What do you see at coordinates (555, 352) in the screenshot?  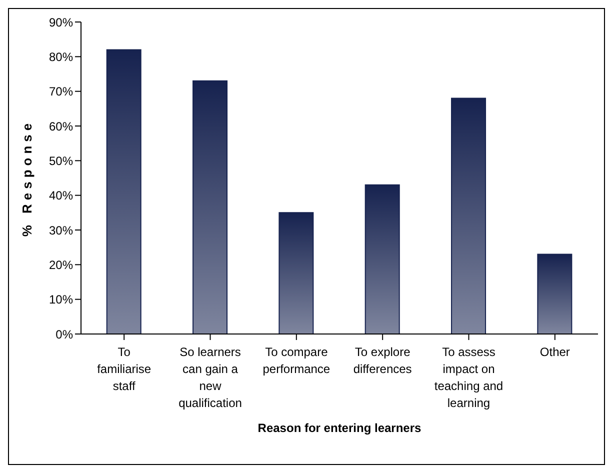 I see `x-tick-label: Other` at bounding box center [555, 352].